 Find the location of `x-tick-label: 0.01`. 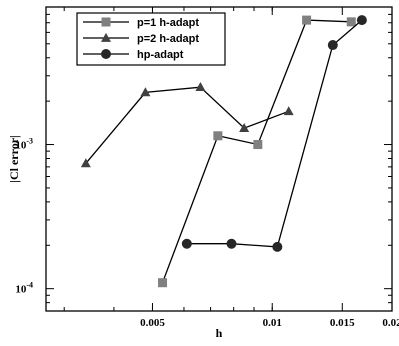

x-tick-label: 0.01 is located at coordinates (272, 323).